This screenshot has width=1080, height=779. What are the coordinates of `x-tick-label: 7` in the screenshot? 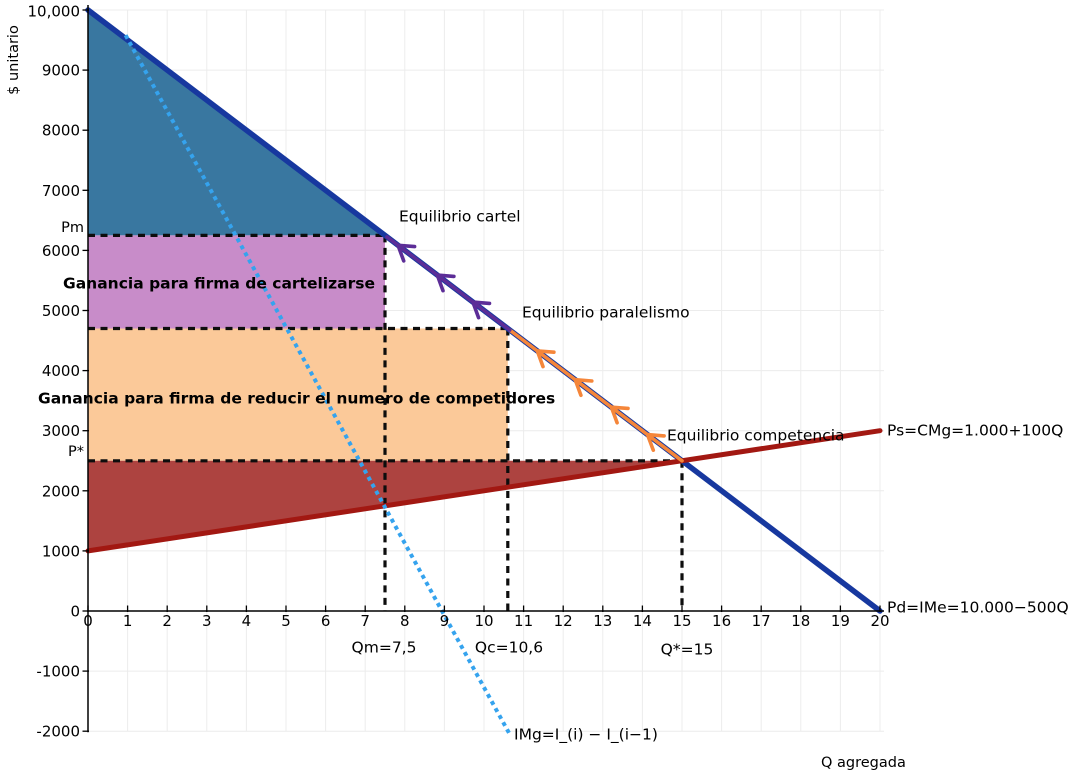 It's located at (365, 621).